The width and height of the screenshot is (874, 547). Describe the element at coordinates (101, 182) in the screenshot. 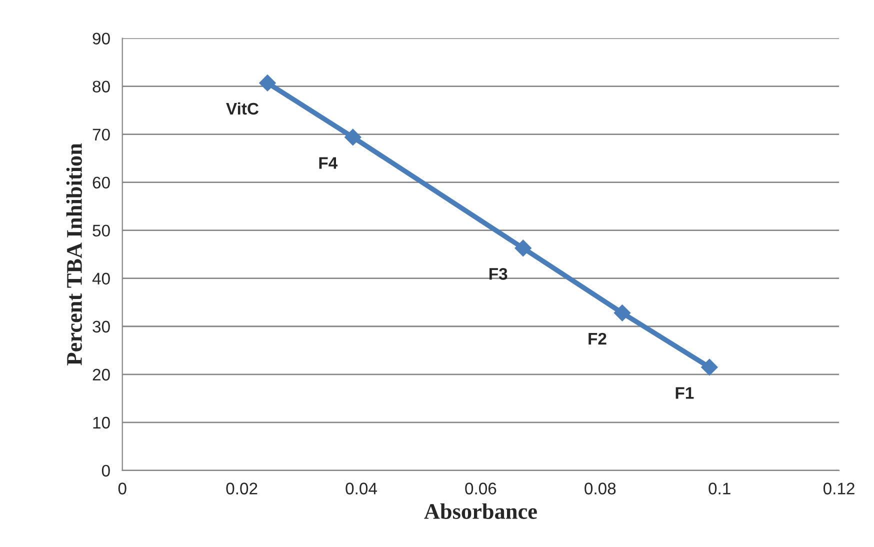

I see `y-tick-label: 60` at that location.